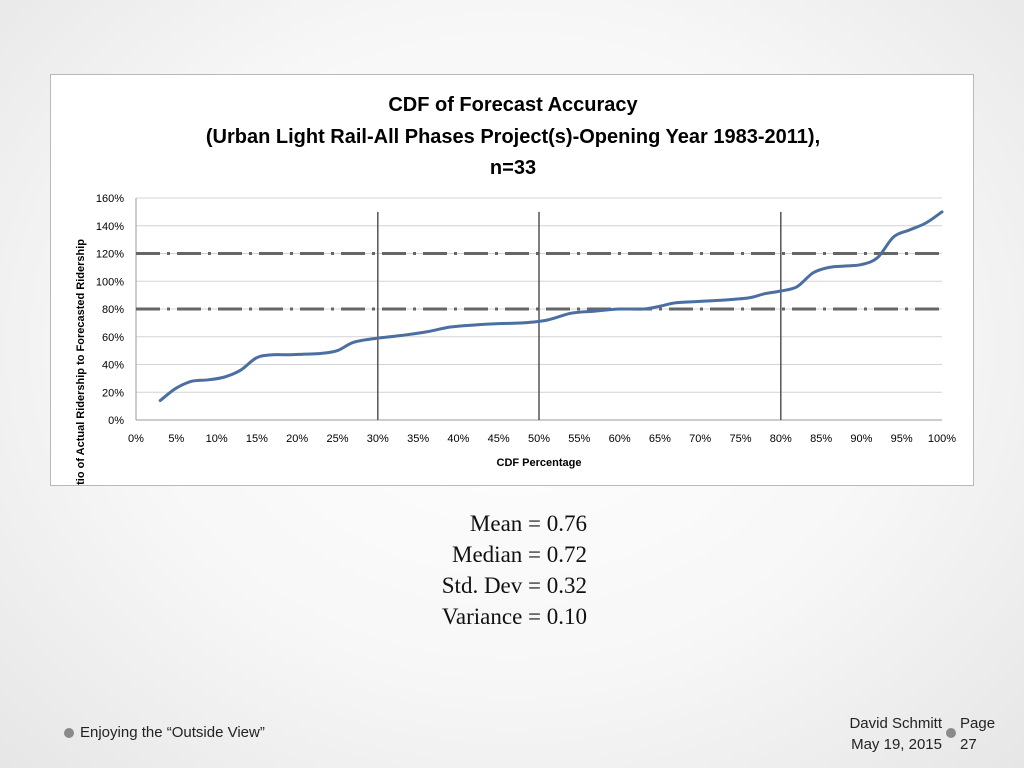 The width and height of the screenshot is (1024, 768). What do you see at coordinates (418, 439) in the screenshot?
I see `x-tick-label: 35%` at bounding box center [418, 439].